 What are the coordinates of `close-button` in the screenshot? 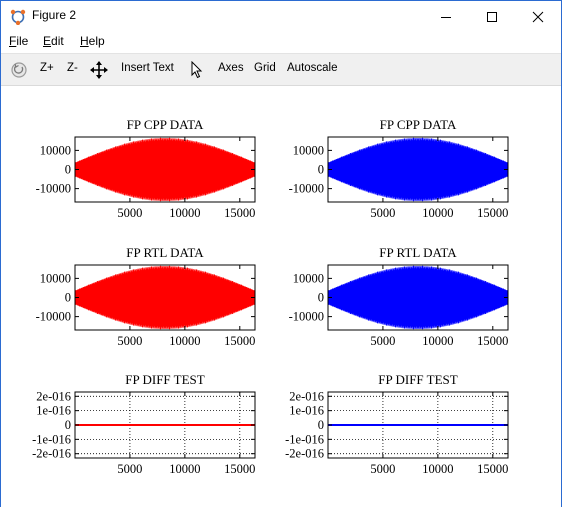 It's located at (538, 16).